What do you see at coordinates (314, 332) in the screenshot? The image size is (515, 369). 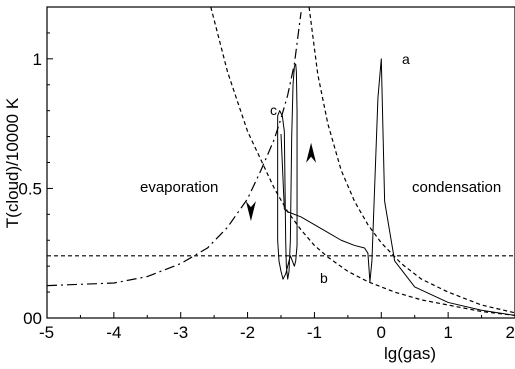 I see `x-tick-label: -1` at bounding box center [314, 332].